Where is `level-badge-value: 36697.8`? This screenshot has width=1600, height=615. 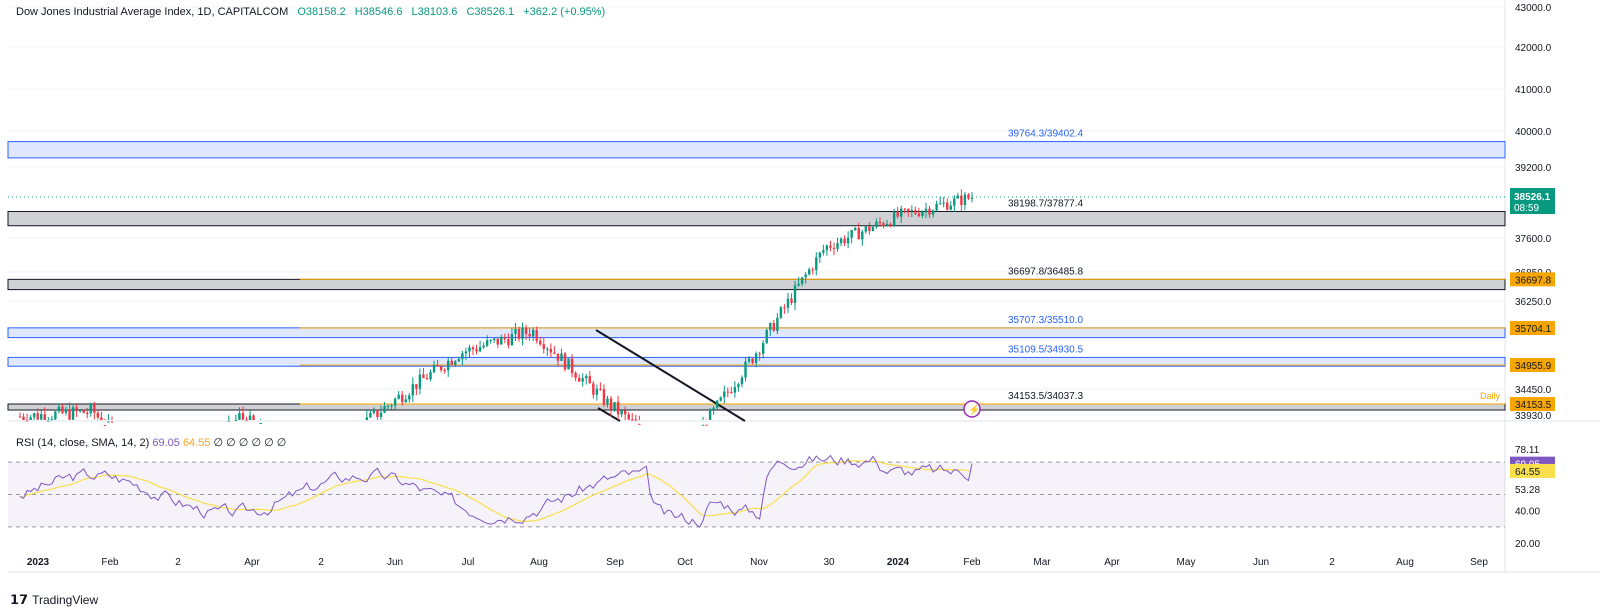 level-badge-value: 36697.8 is located at coordinates (1533, 280).